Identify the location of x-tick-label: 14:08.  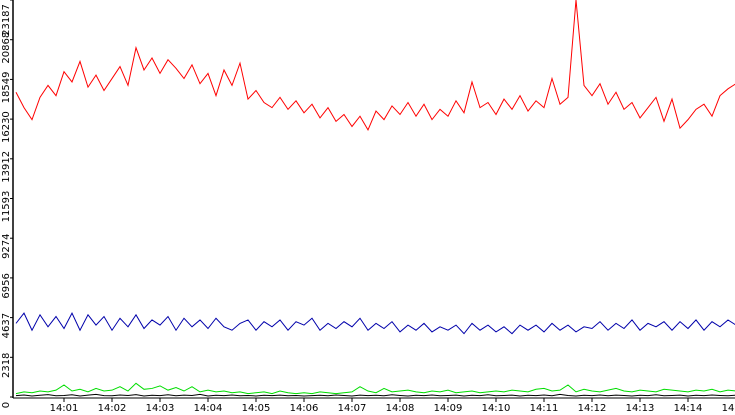
(400, 408).